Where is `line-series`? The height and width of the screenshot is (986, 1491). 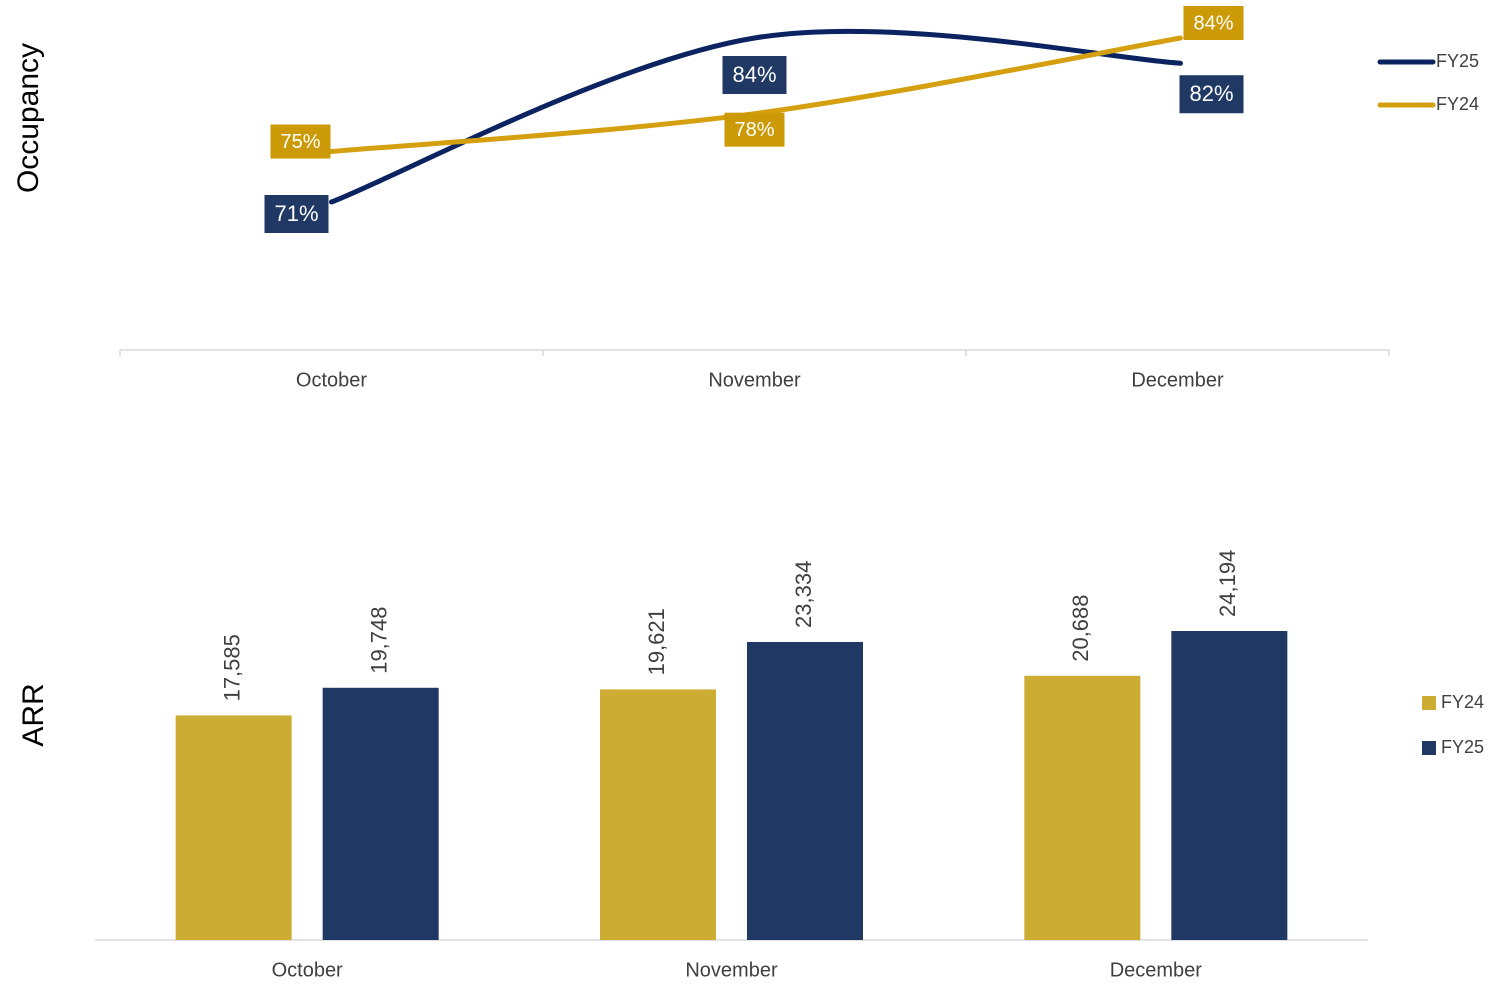 line-series is located at coordinates (756, 116).